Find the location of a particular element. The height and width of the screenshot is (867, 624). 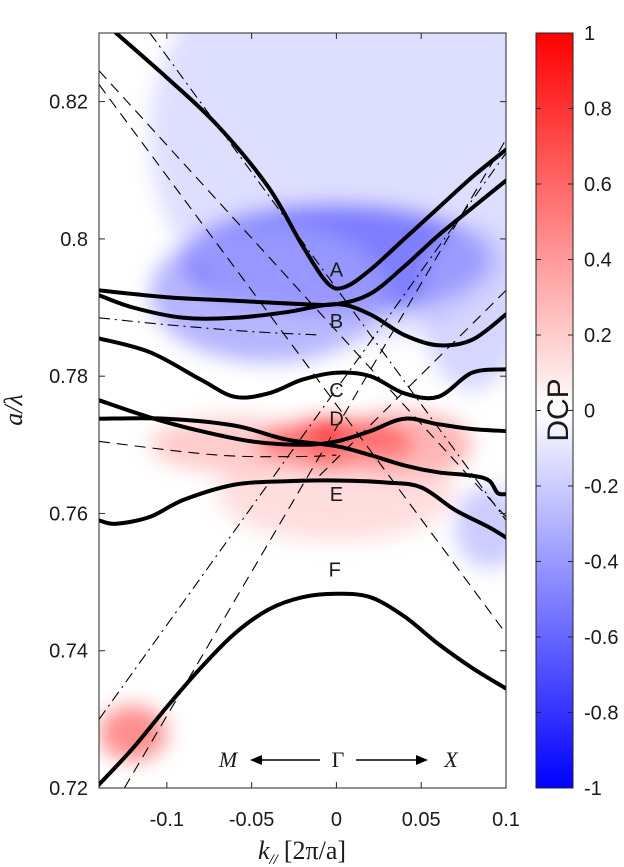

y-tick-label: 0.78 is located at coordinates (68, 377).